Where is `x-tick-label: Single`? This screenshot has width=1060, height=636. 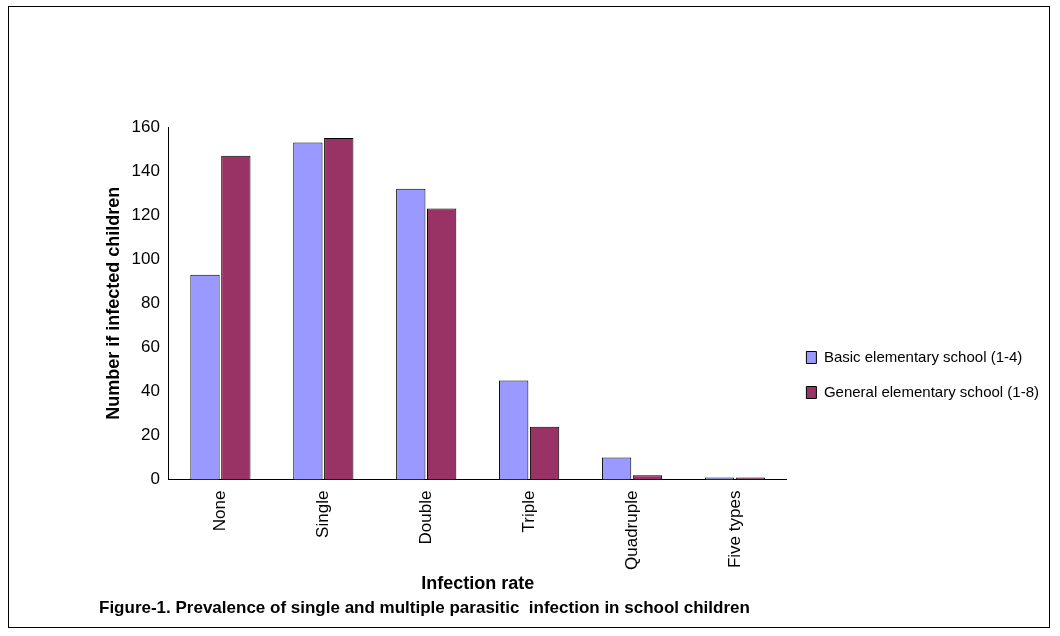
x-tick-label: Single is located at coordinates (323, 514).